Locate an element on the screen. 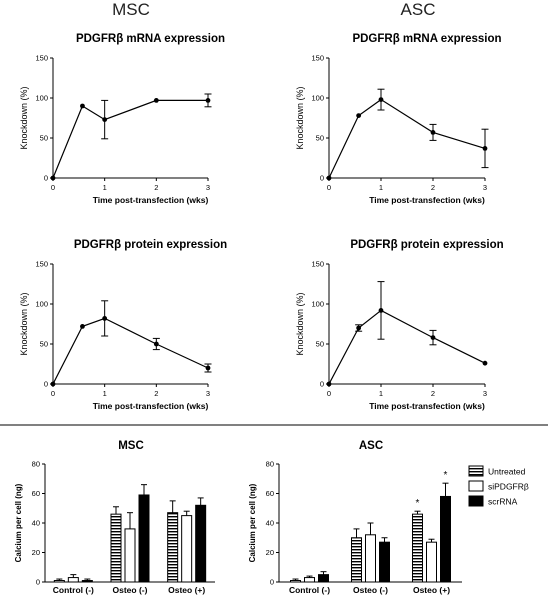 Image resolution: width=548 pixels, height=600 pixels. legend-label: scrRNA is located at coordinates (503, 502).